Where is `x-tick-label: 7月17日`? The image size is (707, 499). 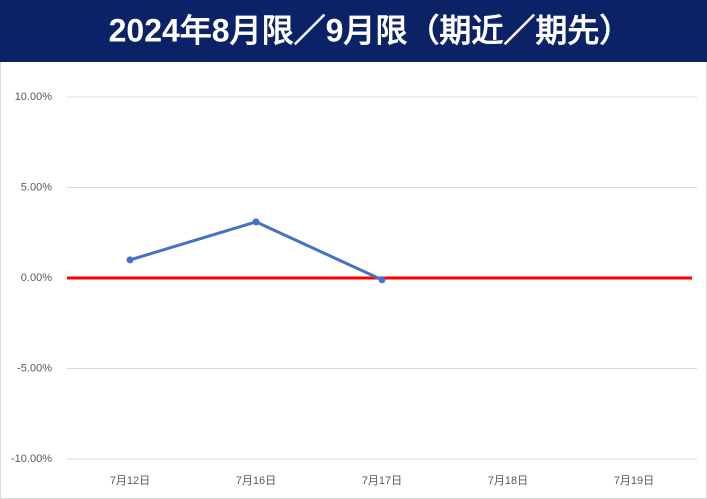 x-tick-label: 7月17日 is located at coordinates (382, 481).